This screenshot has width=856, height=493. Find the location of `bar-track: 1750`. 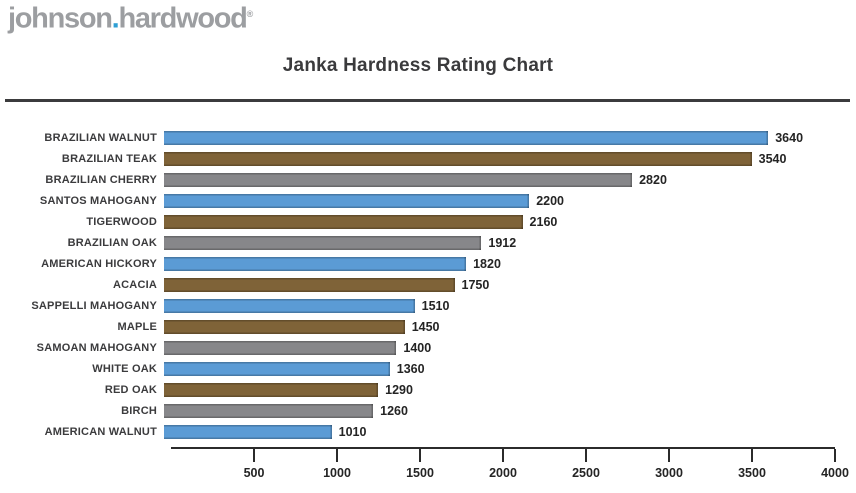

bar-track: 1750 is located at coordinates (496, 284).